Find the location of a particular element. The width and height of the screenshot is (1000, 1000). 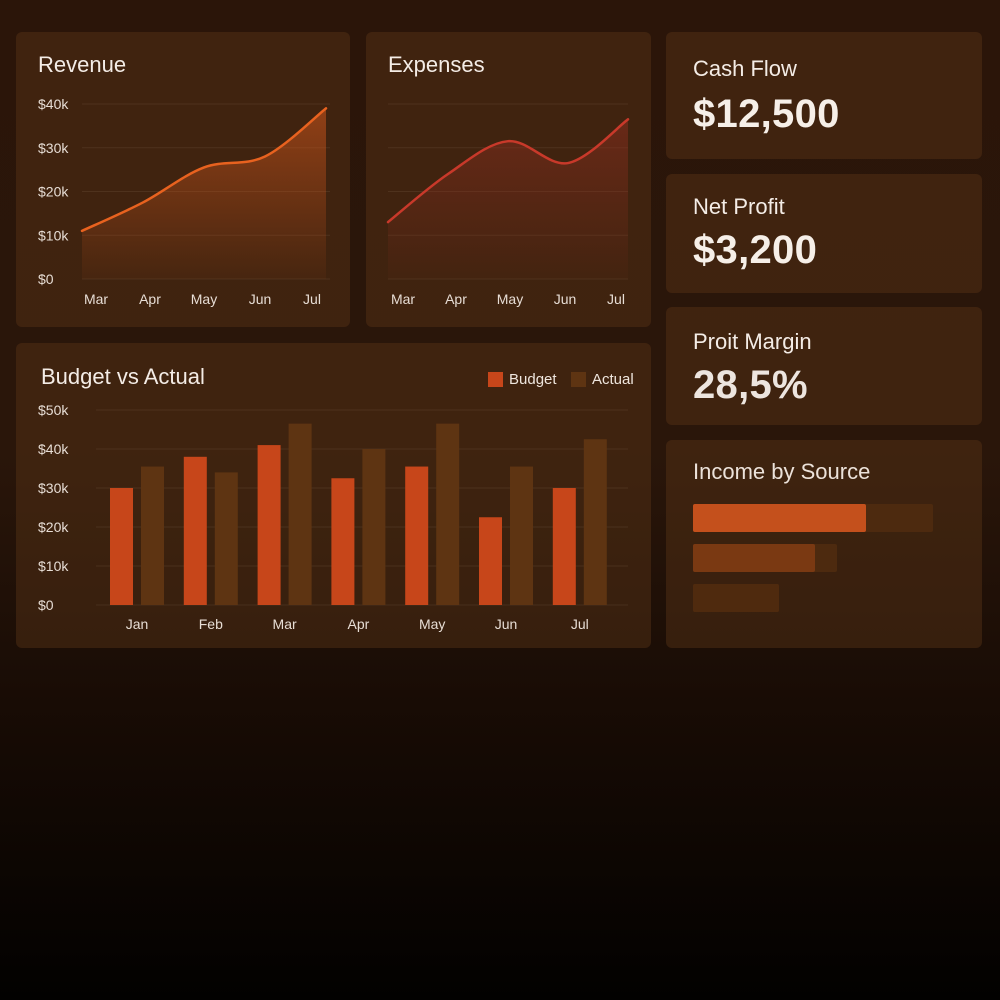

bva-x-tick: Jun is located at coordinates (506, 624).